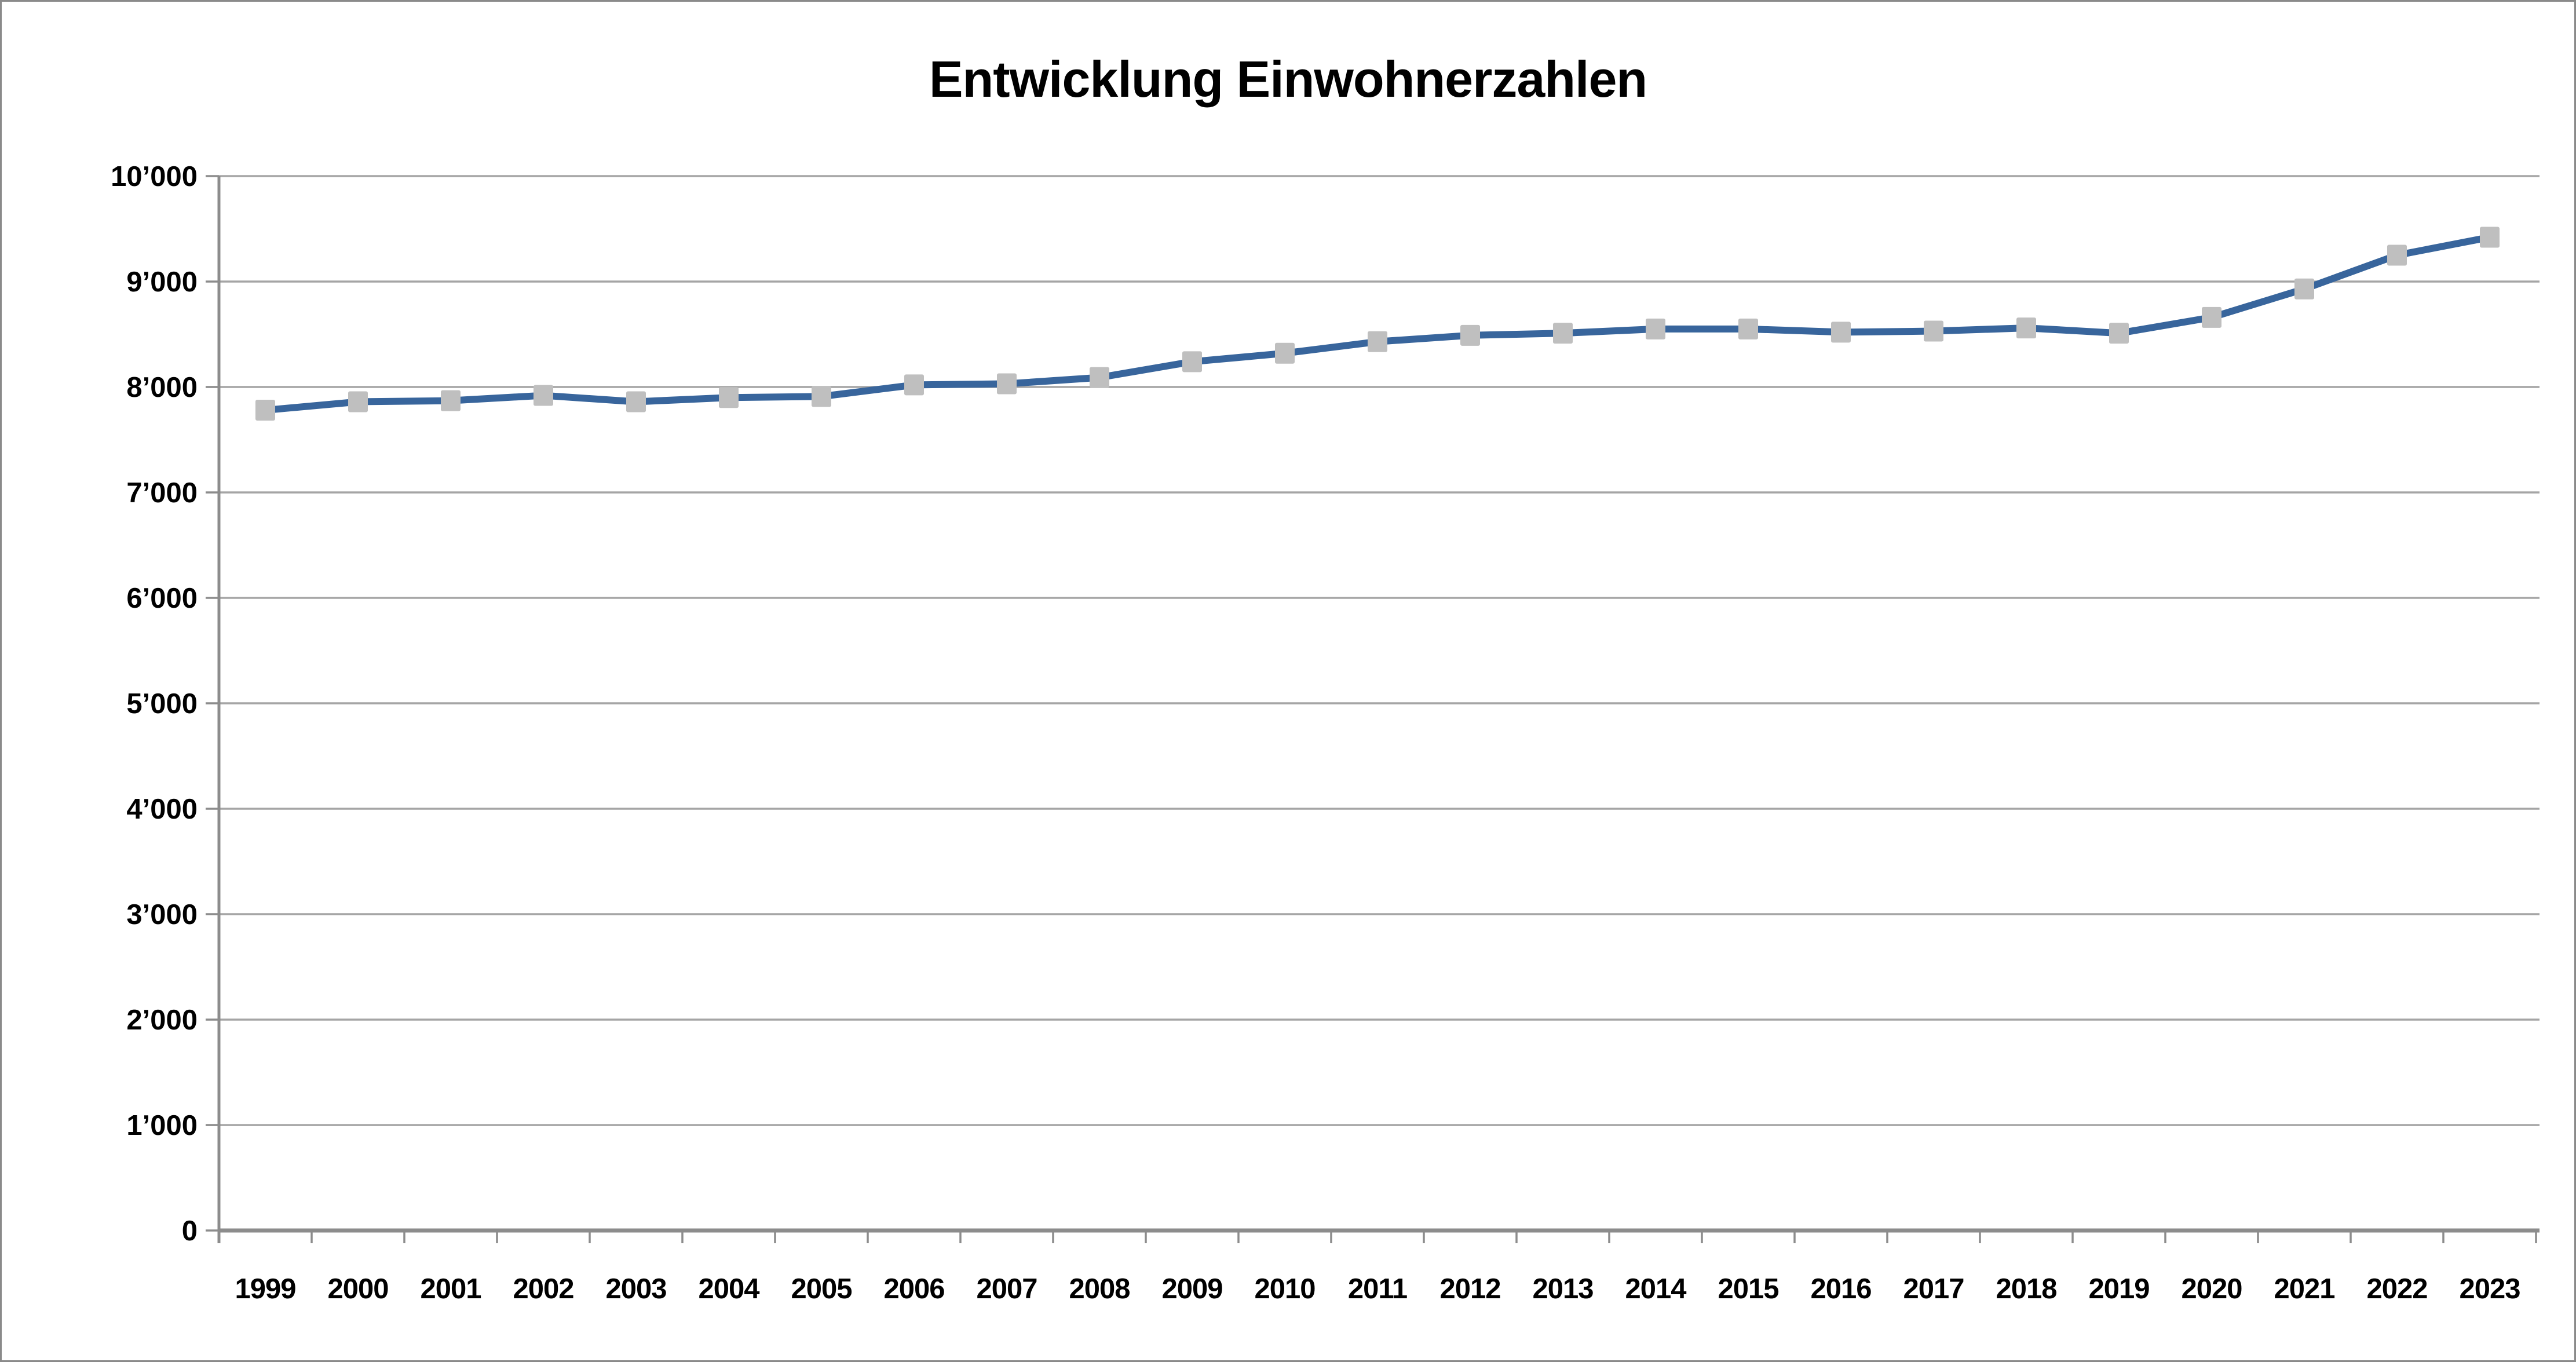 The width and height of the screenshot is (2576, 1362). What do you see at coordinates (357, 1289) in the screenshot?
I see `x-axis-label: 2000` at bounding box center [357, 1289].